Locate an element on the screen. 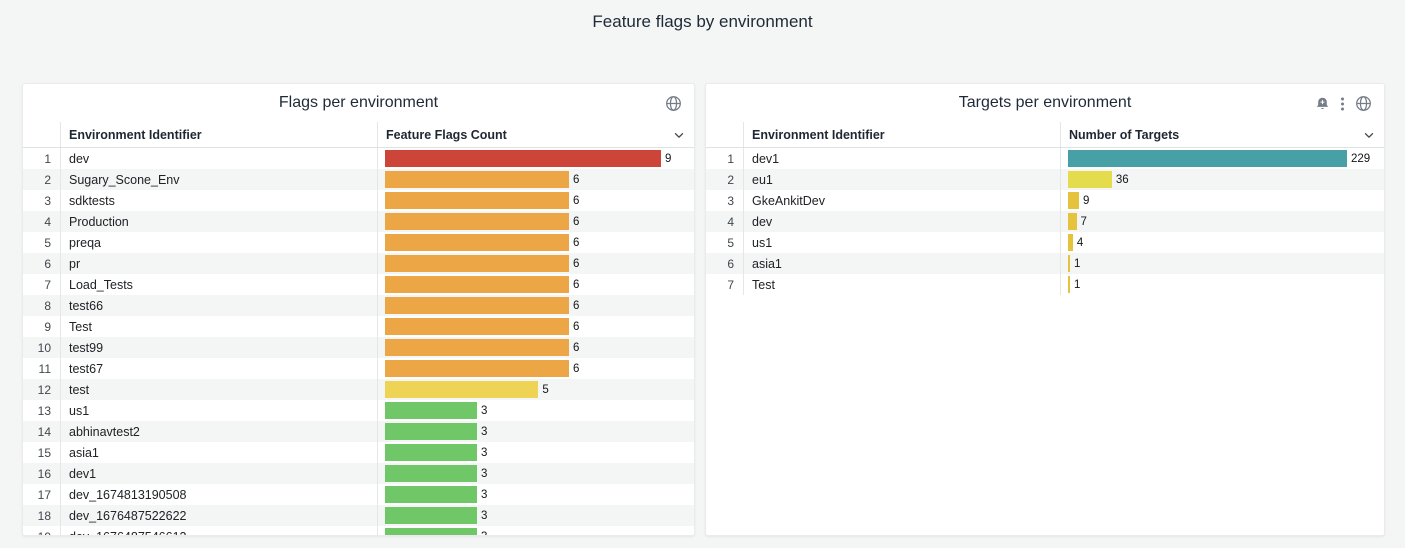 Image resolution: width=1405 pixels, height=548 pixels. bar-gauge-cell: 7 is located at coordinates (1222, 221).